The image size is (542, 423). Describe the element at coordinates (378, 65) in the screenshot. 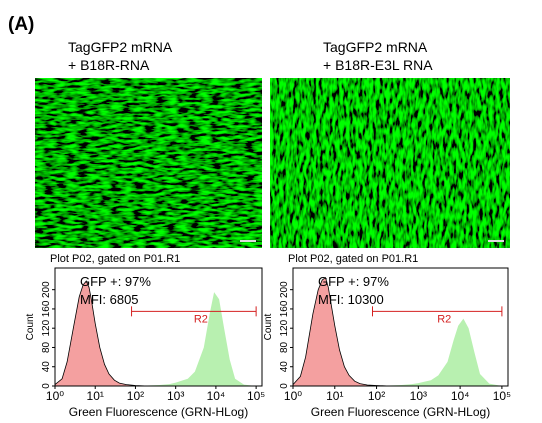

I see `caption: + B18R-E3L RNA` at that location.